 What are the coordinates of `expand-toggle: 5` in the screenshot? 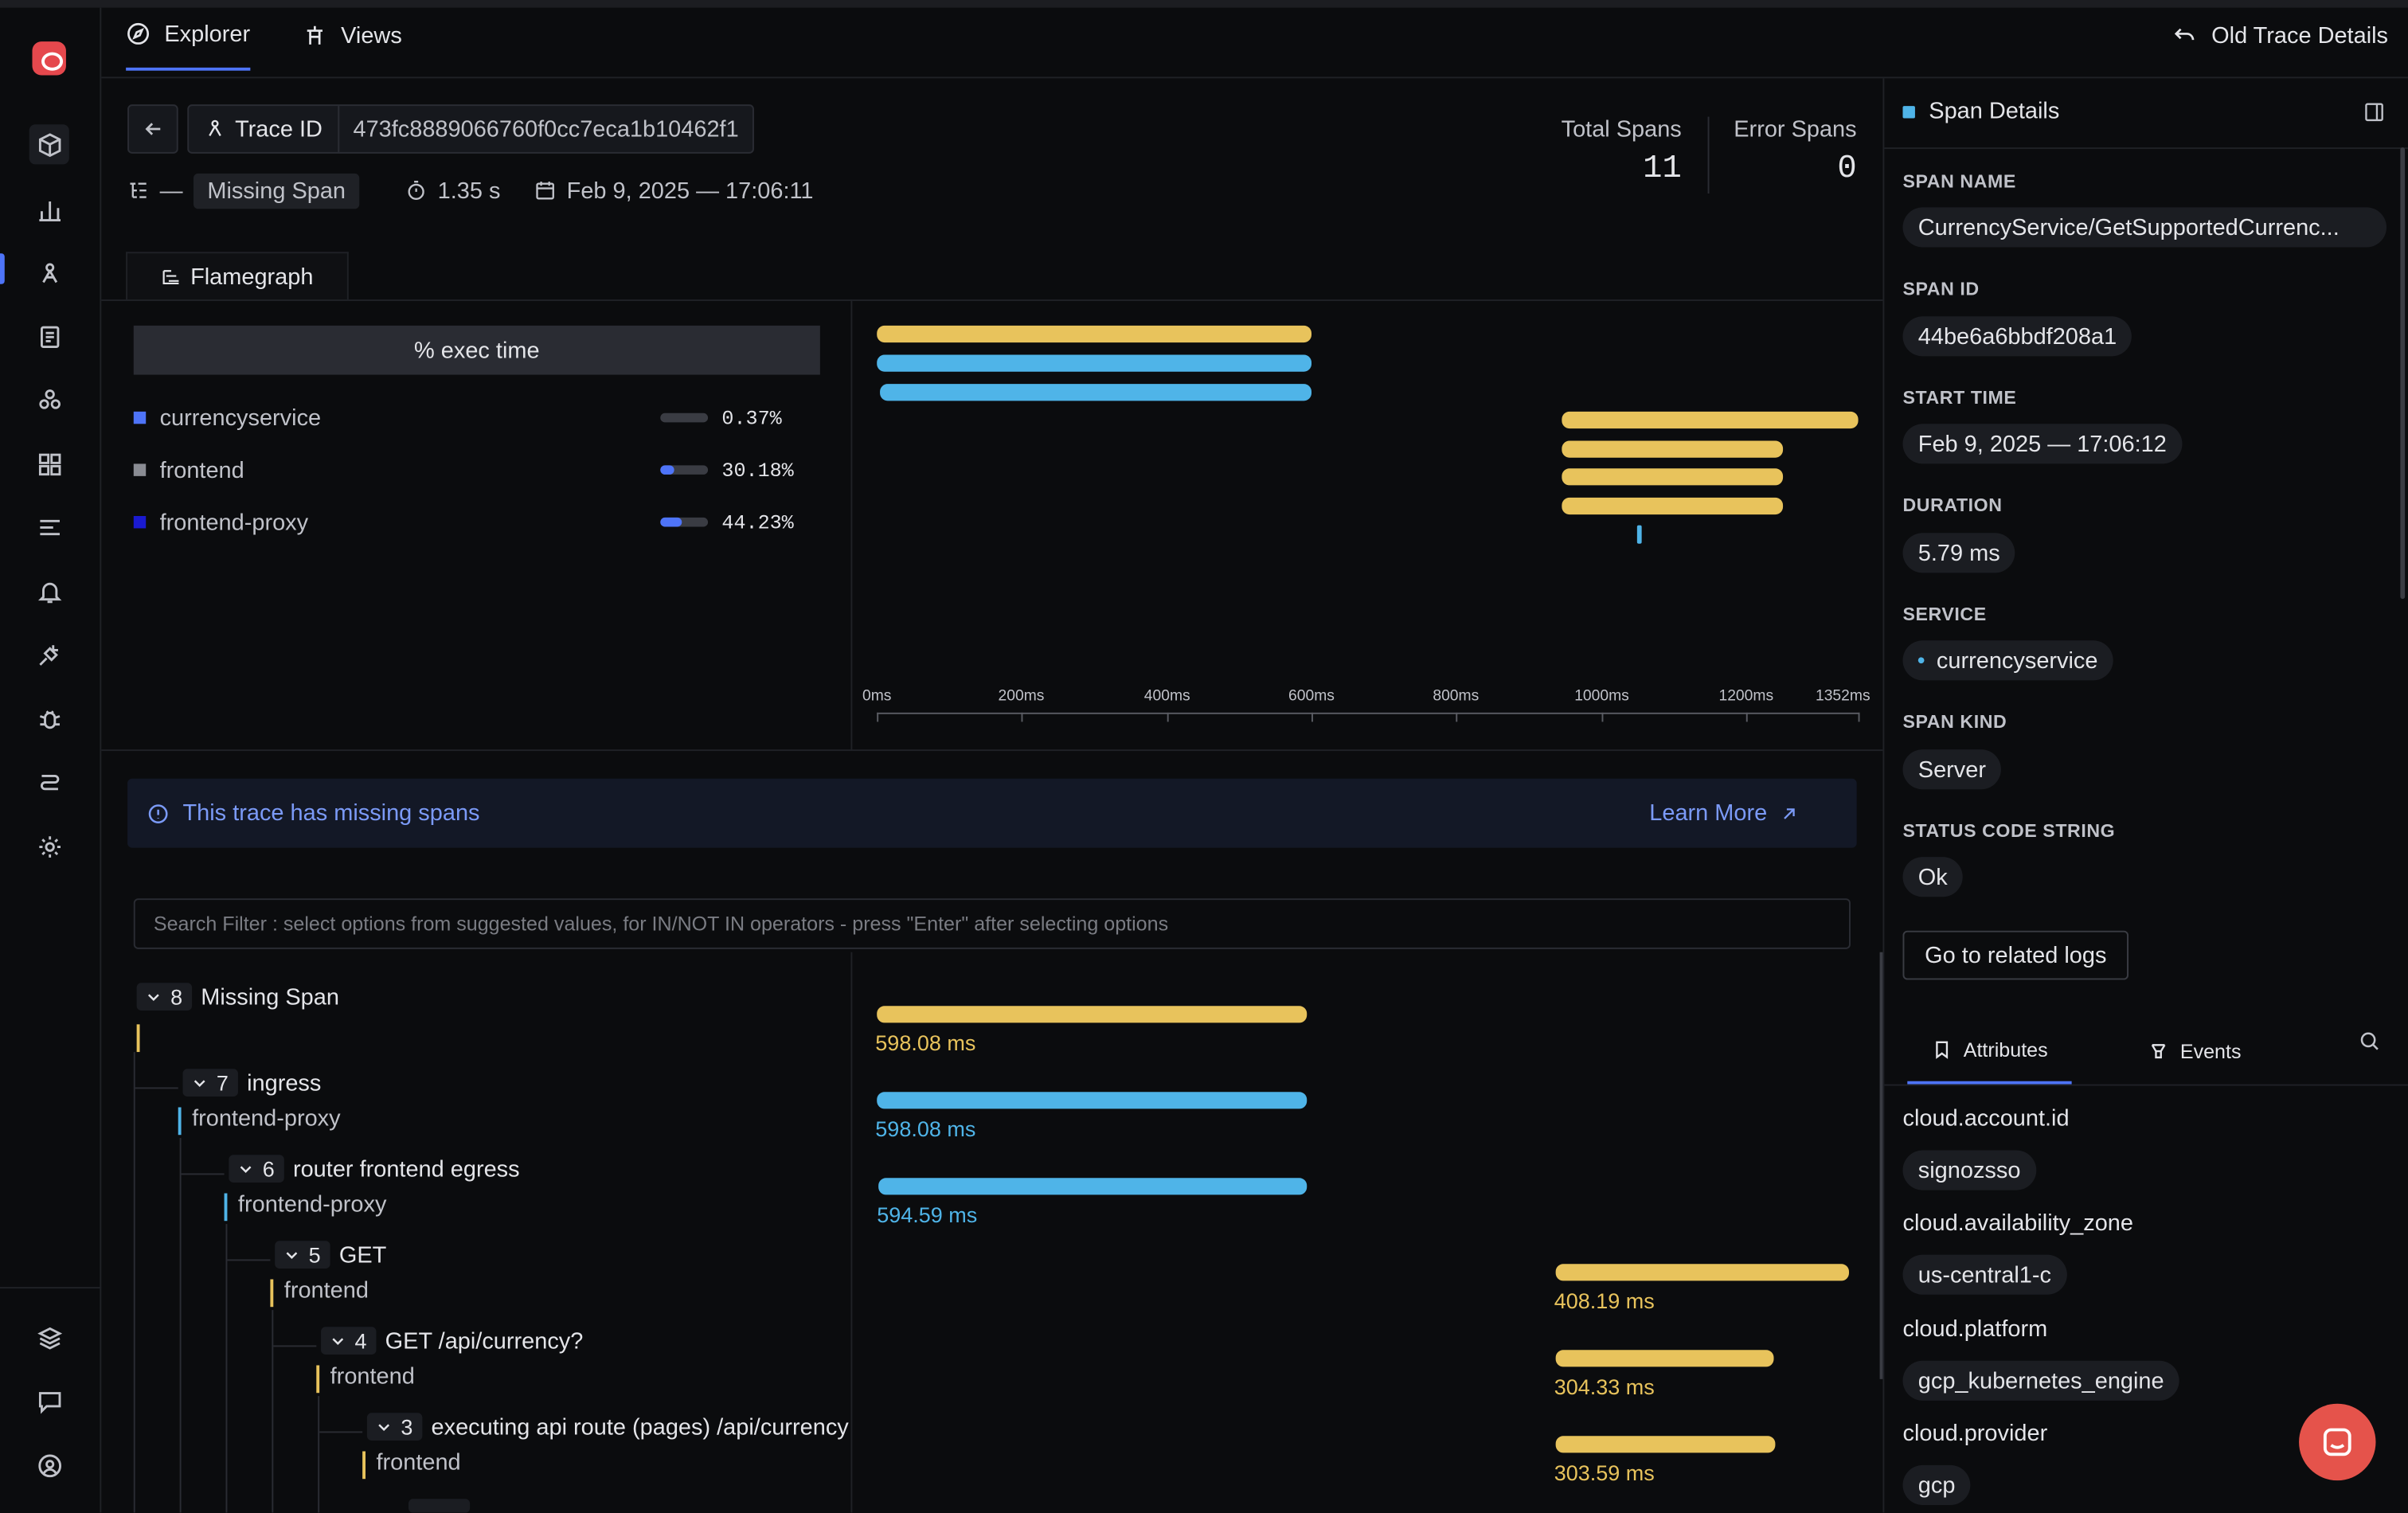 It's located at (302, 1255).